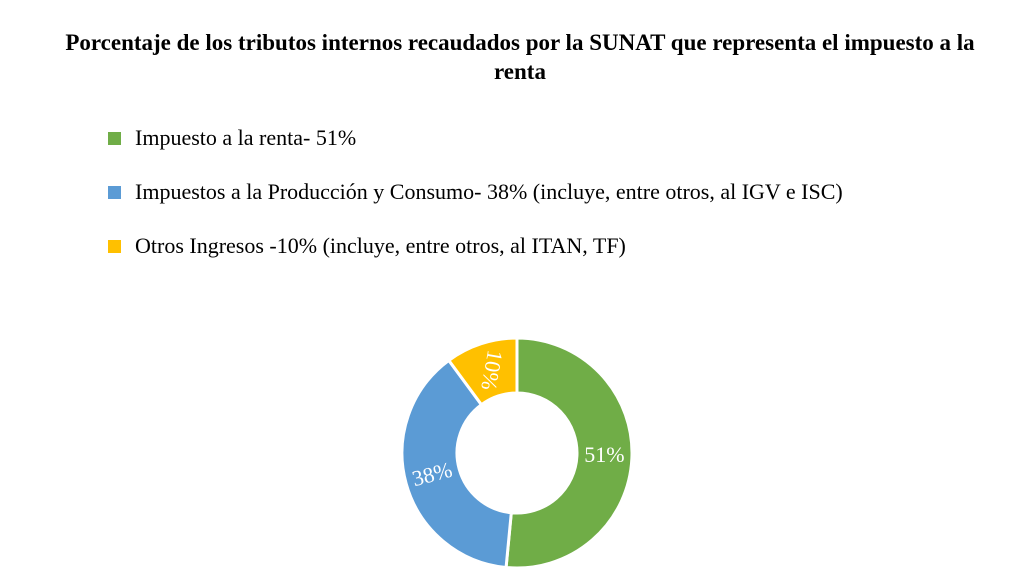  Describe the element at coordinates (604, 454) in the screenshot. I see `data-label: 51%` at that location.